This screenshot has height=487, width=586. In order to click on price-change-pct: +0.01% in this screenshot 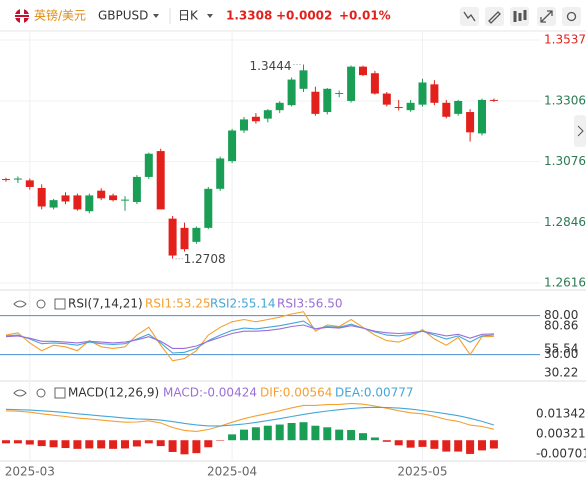, I will do `click(365, 16)`.